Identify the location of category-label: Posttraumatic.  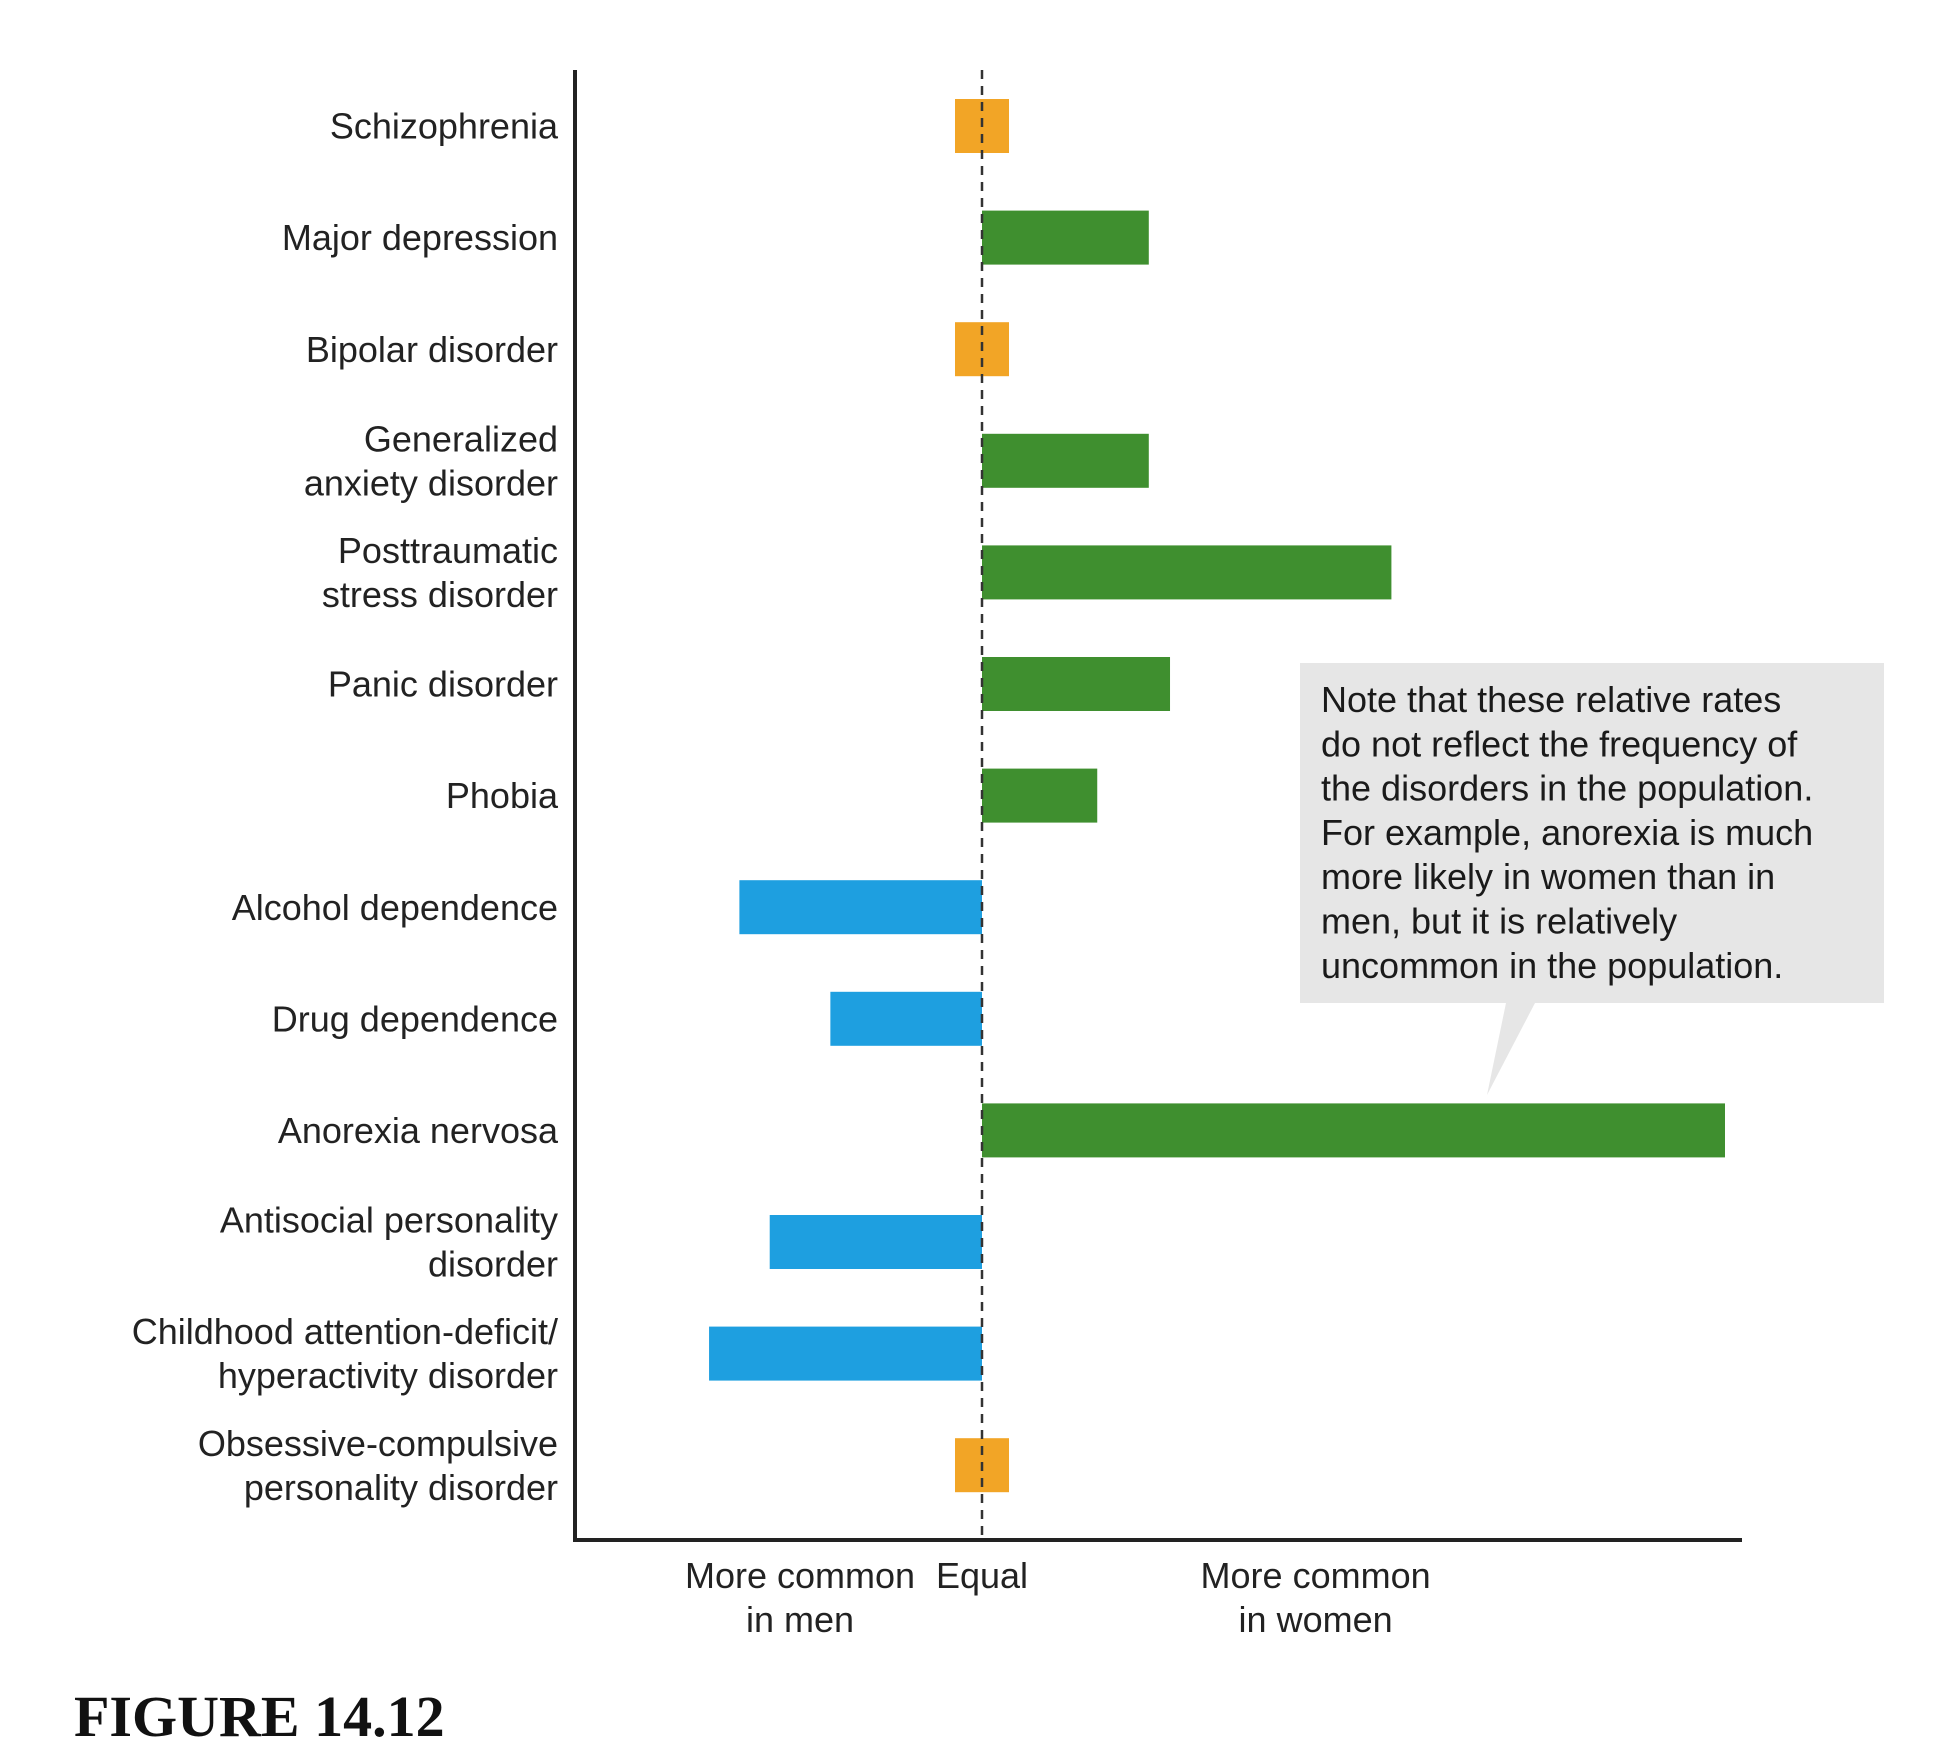
(448, 550).